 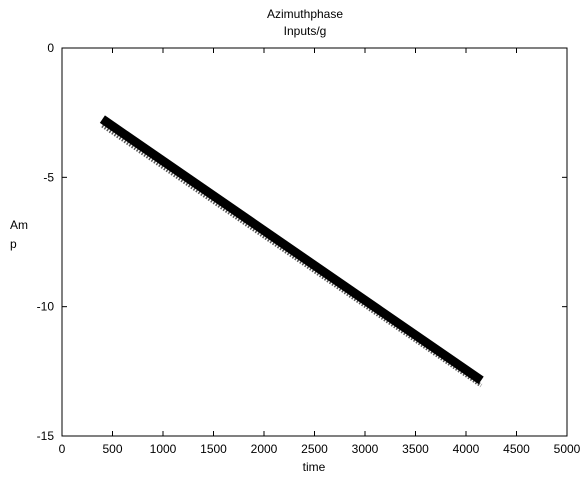 I want to click on x-tick-label: 500, so click(x=112, y=449).